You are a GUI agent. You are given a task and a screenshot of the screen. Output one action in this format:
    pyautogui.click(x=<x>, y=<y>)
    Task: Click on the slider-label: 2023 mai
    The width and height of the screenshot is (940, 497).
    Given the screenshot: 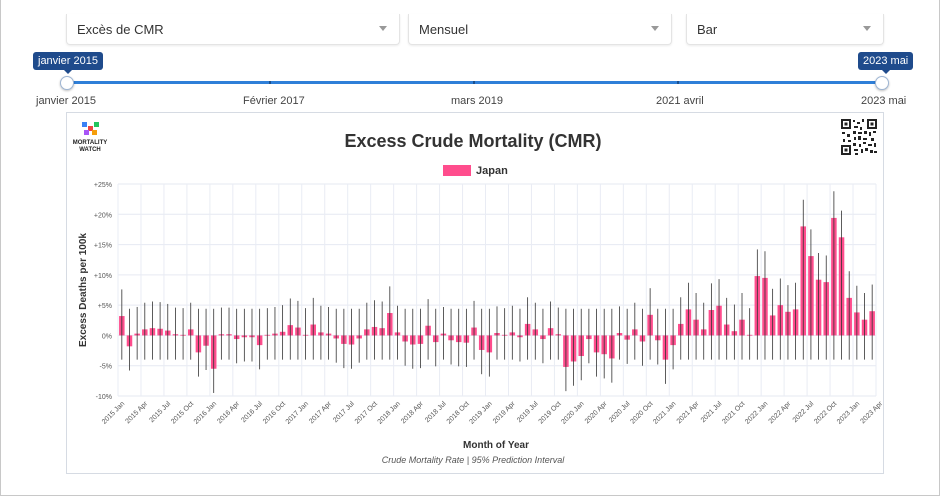 What is the action you would take?
    pyautogui.click(x=884, y=101)
    